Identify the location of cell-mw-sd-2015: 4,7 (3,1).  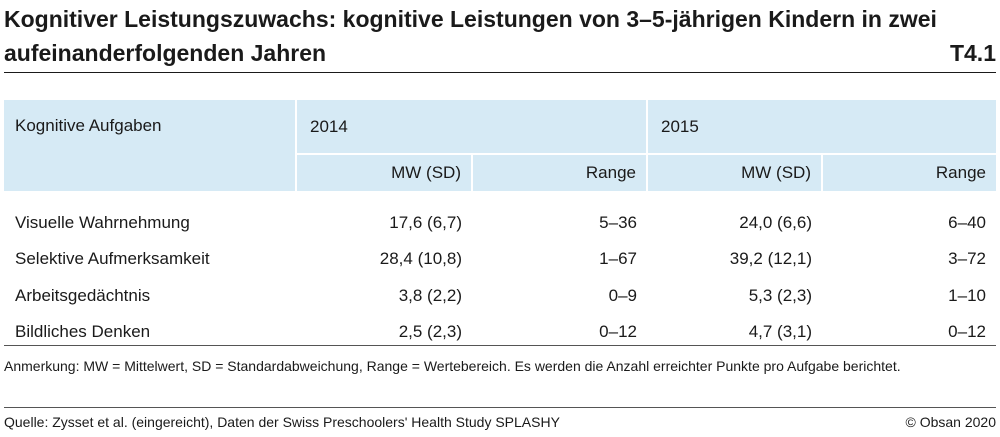
(780, 332).